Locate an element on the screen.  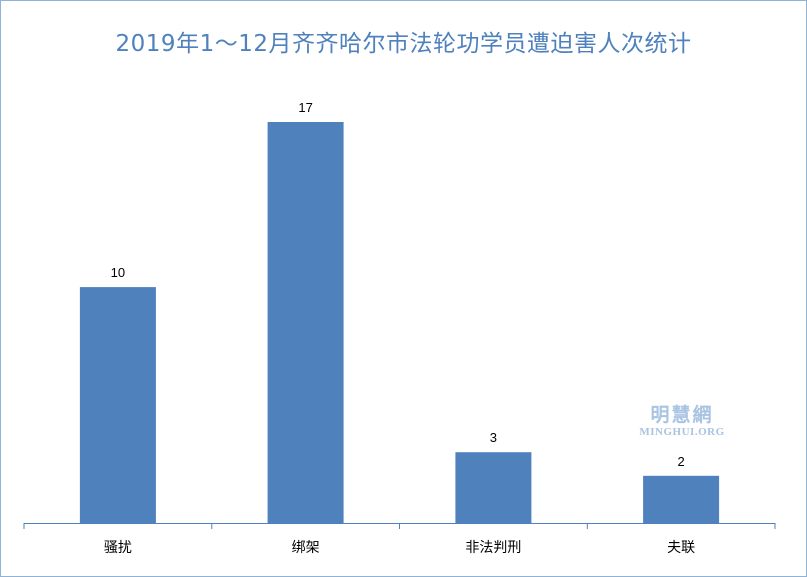
value-label-2: 17 is located at coordinates (305, 107).